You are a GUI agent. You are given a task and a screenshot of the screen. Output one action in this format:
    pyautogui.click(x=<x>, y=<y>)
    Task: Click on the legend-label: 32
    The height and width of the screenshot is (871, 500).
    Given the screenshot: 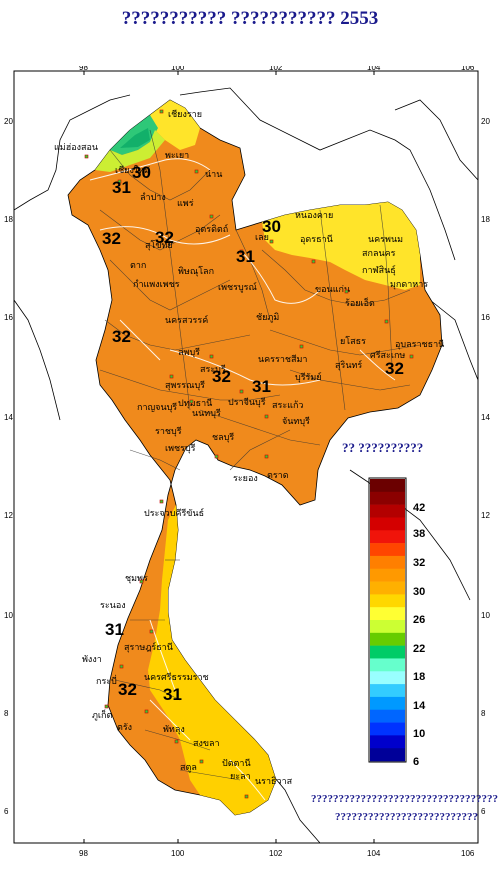 What is the action you would take?
    pyautogui.click(x=419, y=563)
    